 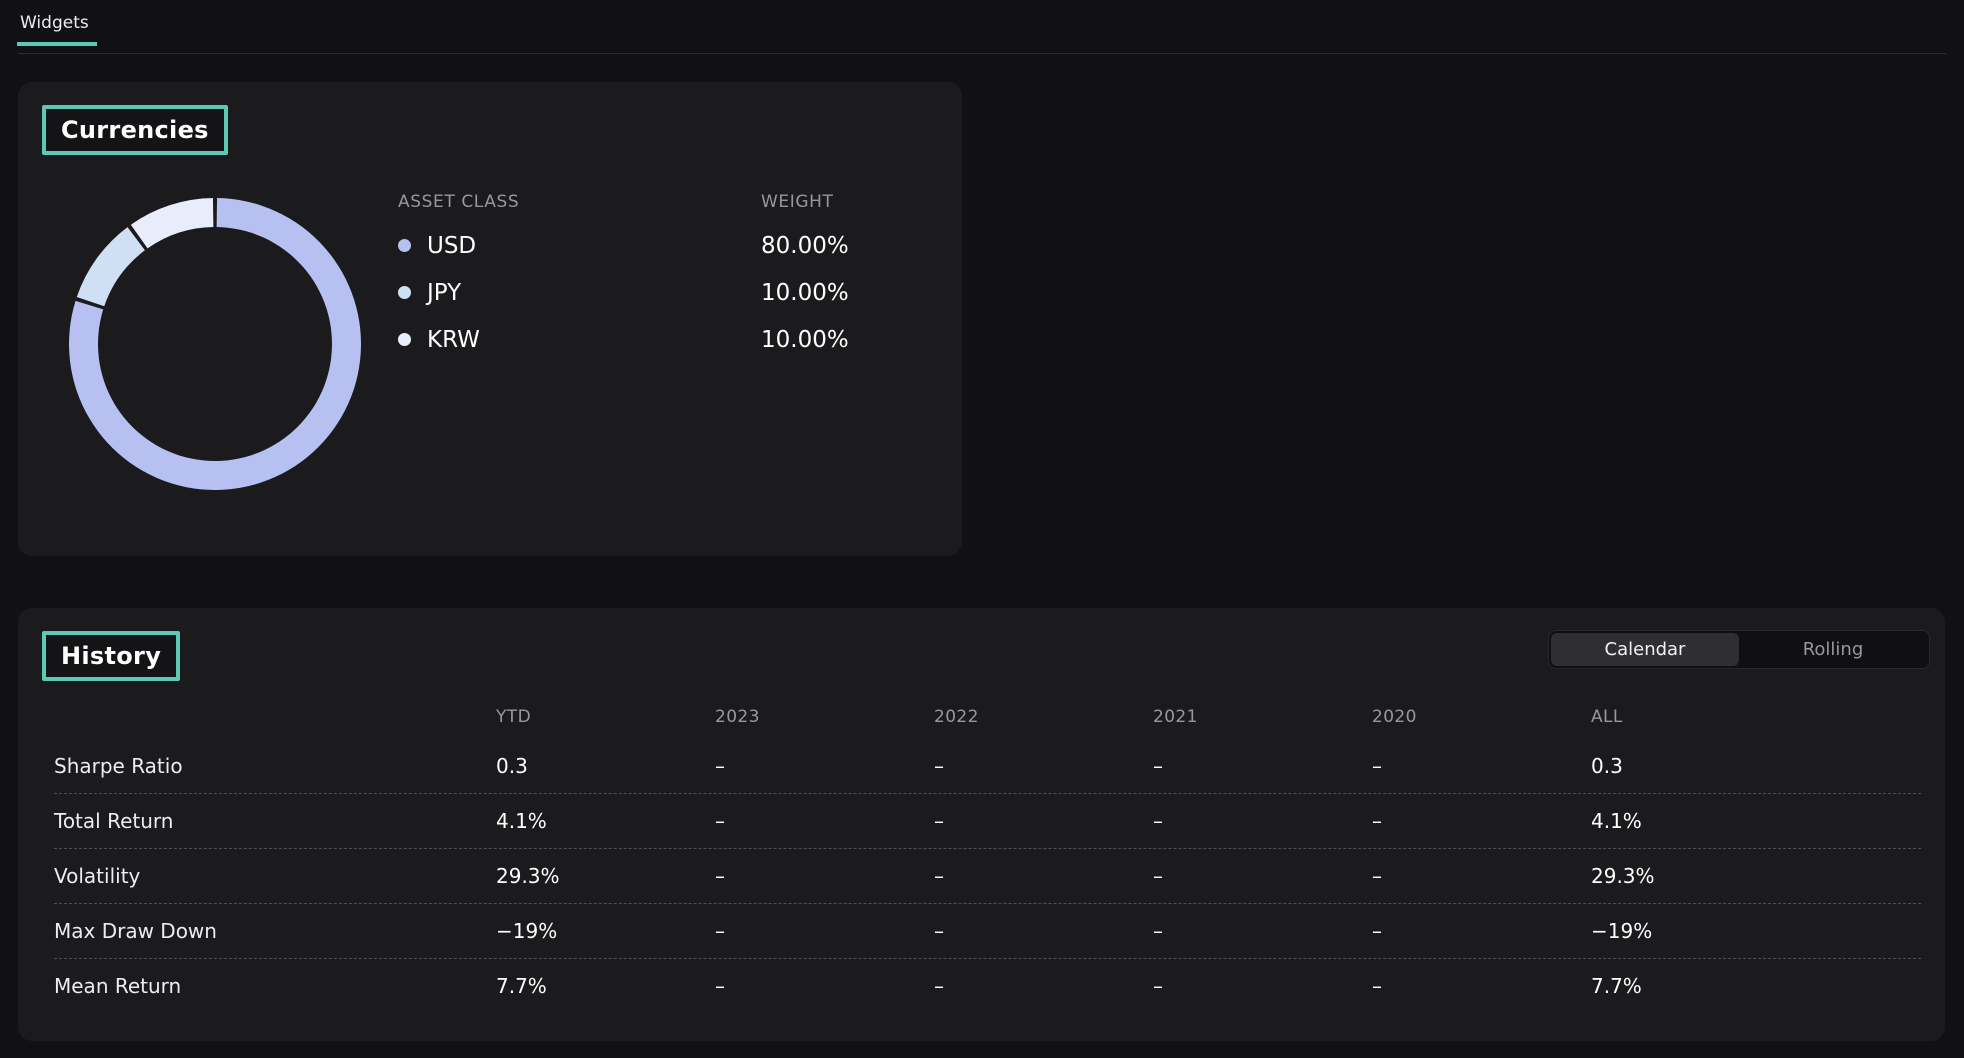 What do you see at coordinates (987, 985) in the screenshot?
I see `table-row-mean-return: Mean Return 7.7% – – – – 7.7%` at bounding box center [987, 985].